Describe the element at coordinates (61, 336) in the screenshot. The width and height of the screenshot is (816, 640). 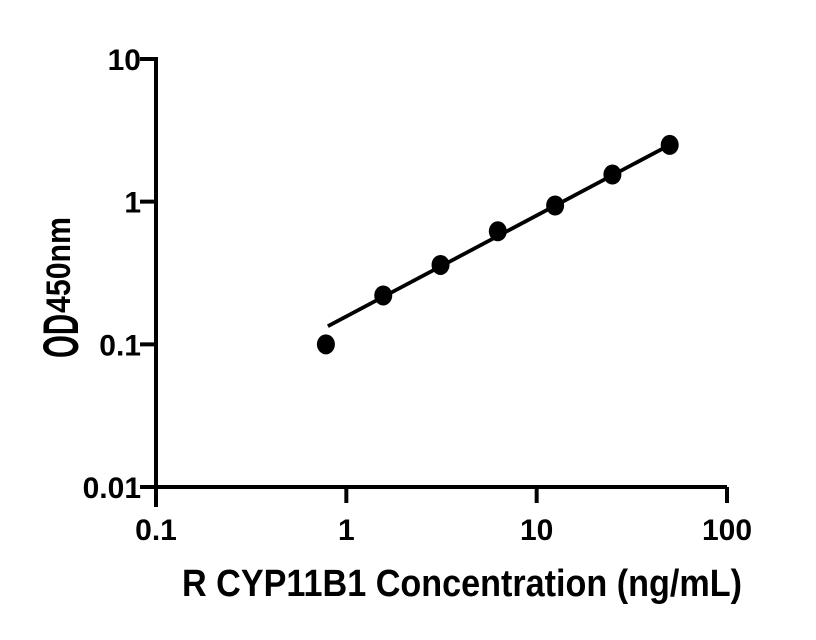
I see `y-axis-title-main: OD` at that location.